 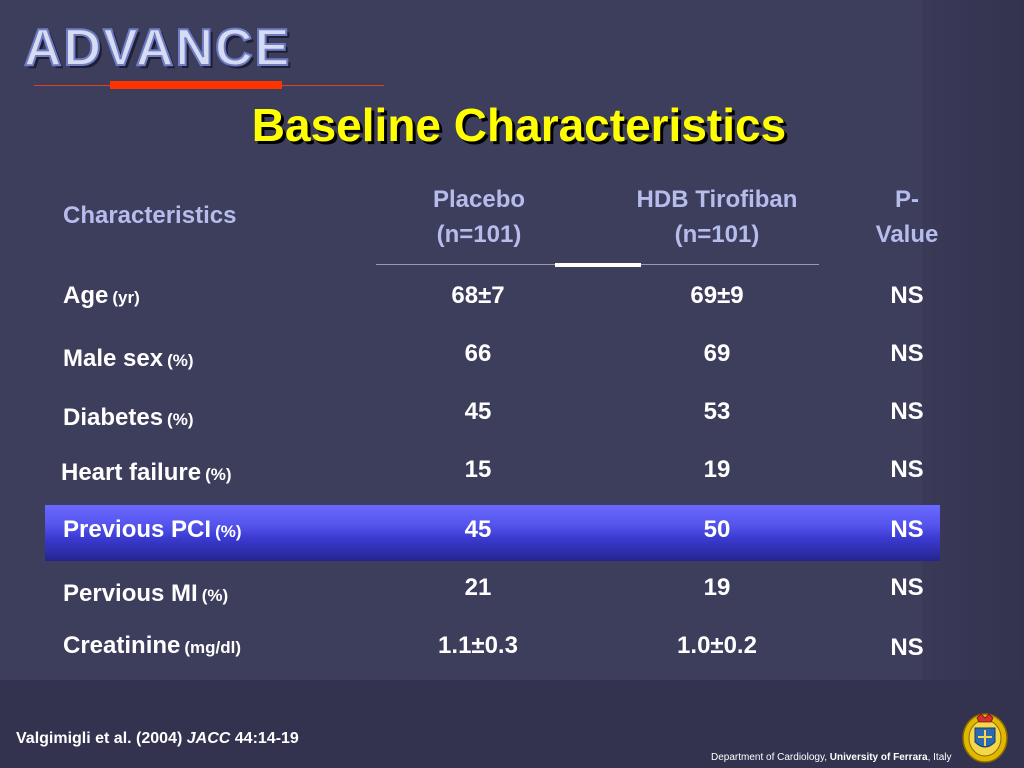 I want to click on citation: Valgimigli et al. (2004) JACC 44:14-19, so click(x=157, y=739).